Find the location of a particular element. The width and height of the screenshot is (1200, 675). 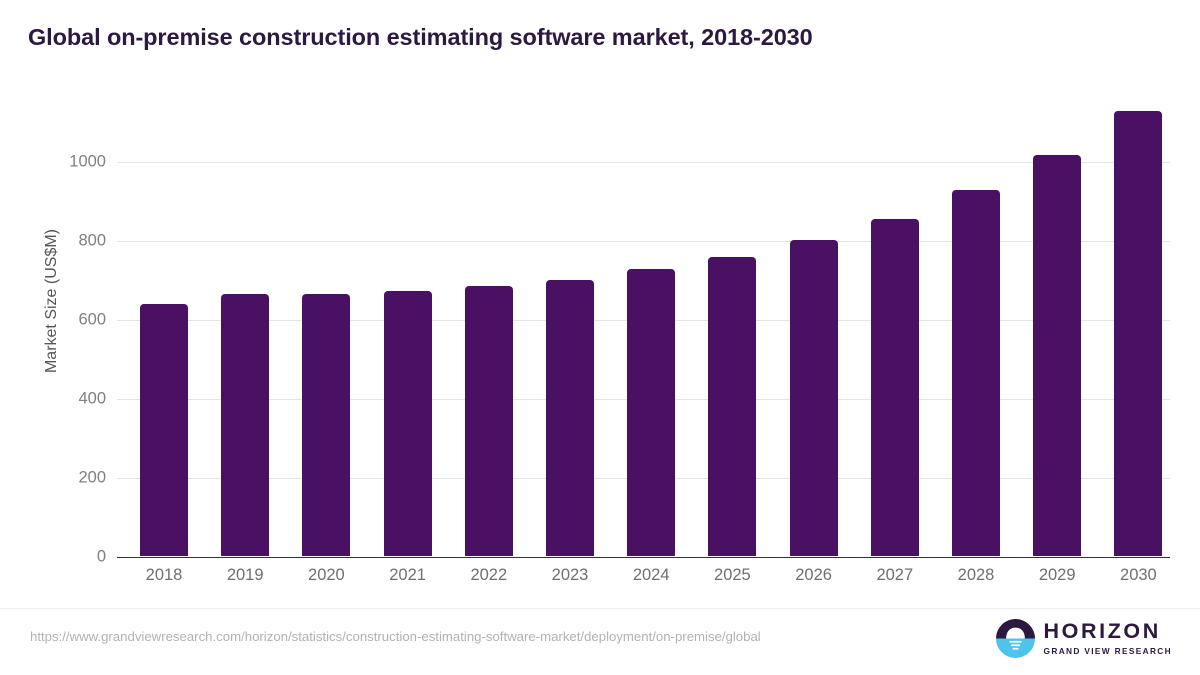

x-tick-label-2023: 2023 is located at coordinates (570, 575).